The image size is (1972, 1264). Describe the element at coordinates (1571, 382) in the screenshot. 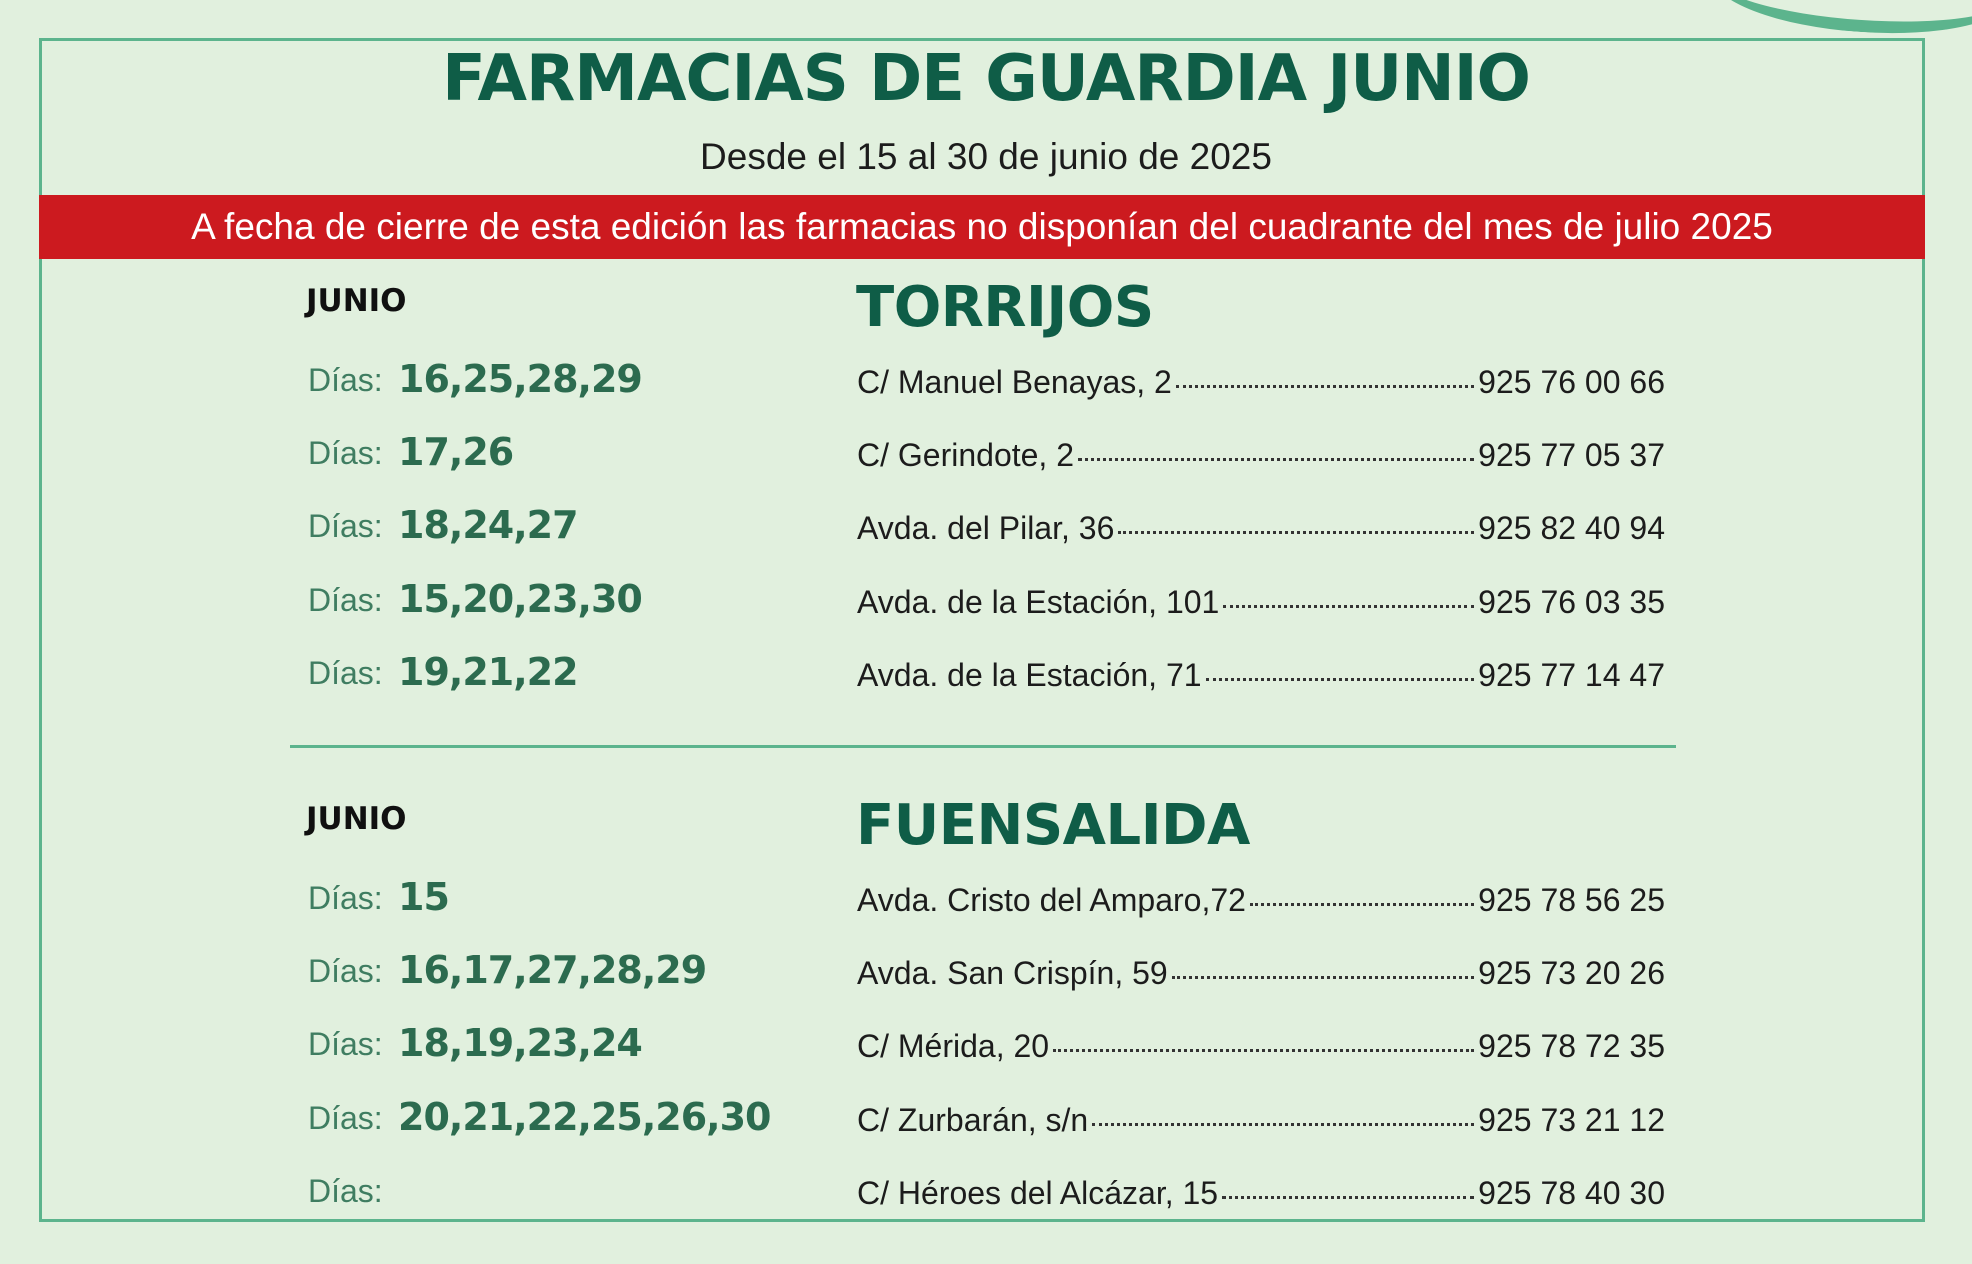

I see `pharmacy-phone: 925 76 00 66` at that location.